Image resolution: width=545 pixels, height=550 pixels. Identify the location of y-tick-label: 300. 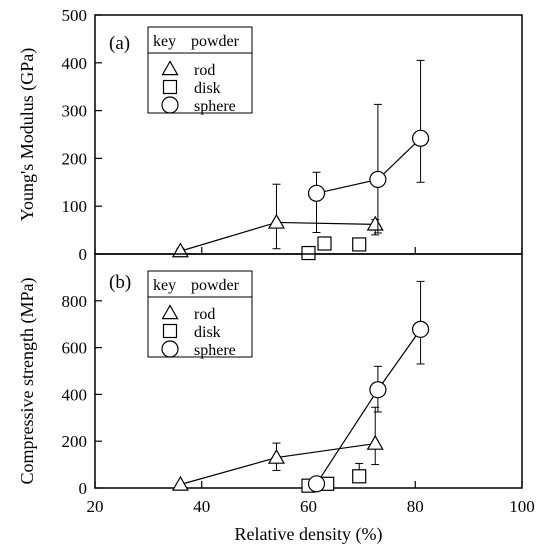
(75, 111).